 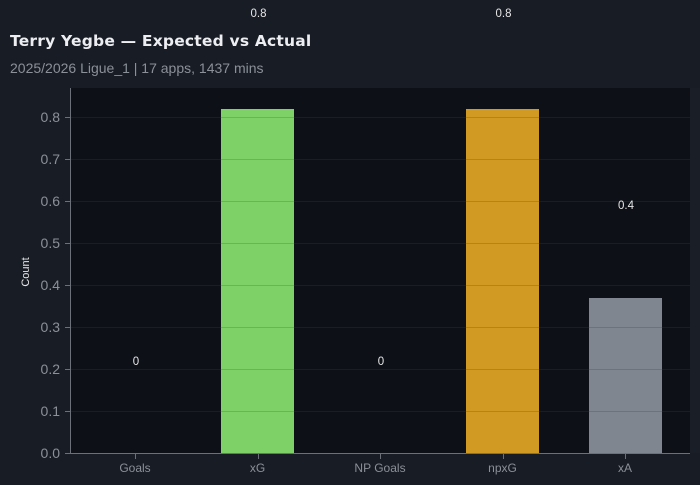 What do you see at coordinates (502, 280) in the screenshot?
I see `bar-npxg` at bounding box center [502, 280].